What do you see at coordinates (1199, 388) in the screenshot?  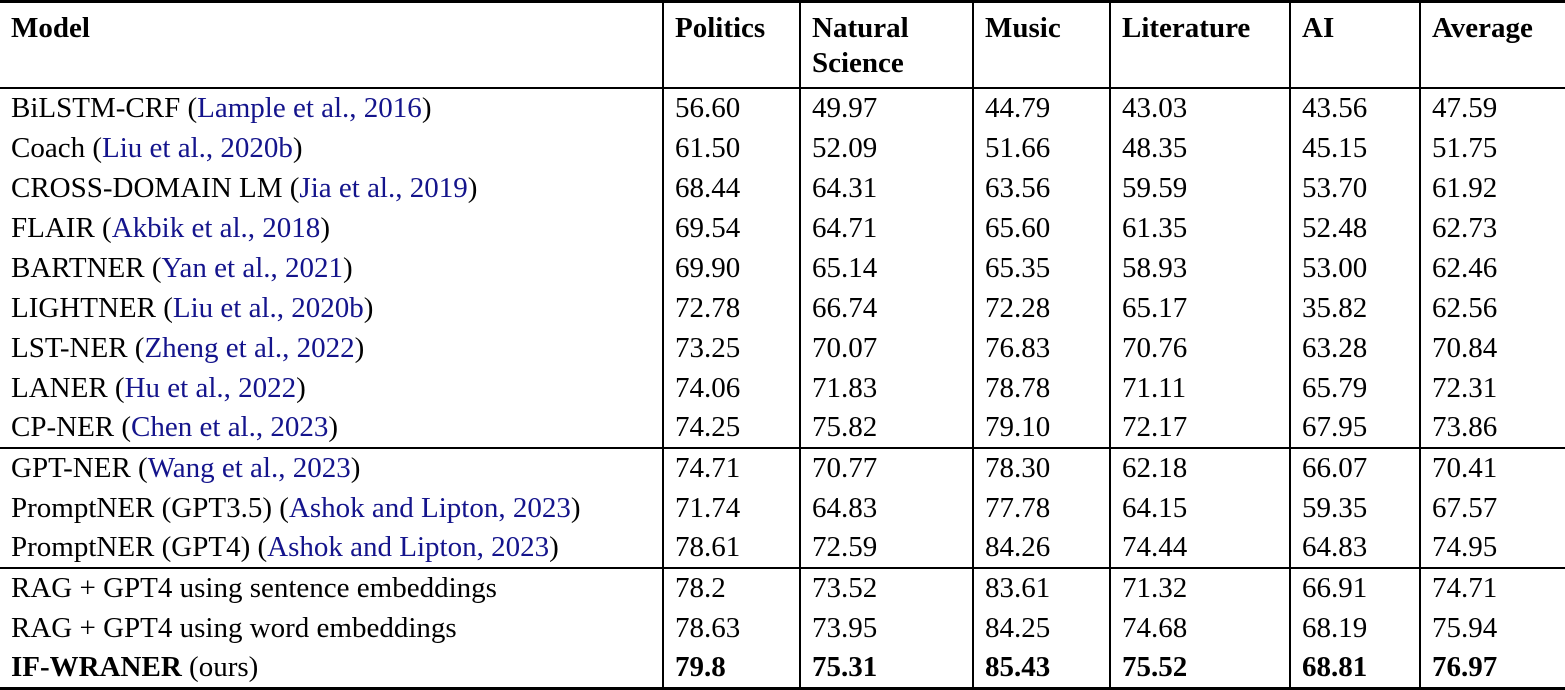 I see `score-cell: 71.11` at bounding box center [1199, 388].